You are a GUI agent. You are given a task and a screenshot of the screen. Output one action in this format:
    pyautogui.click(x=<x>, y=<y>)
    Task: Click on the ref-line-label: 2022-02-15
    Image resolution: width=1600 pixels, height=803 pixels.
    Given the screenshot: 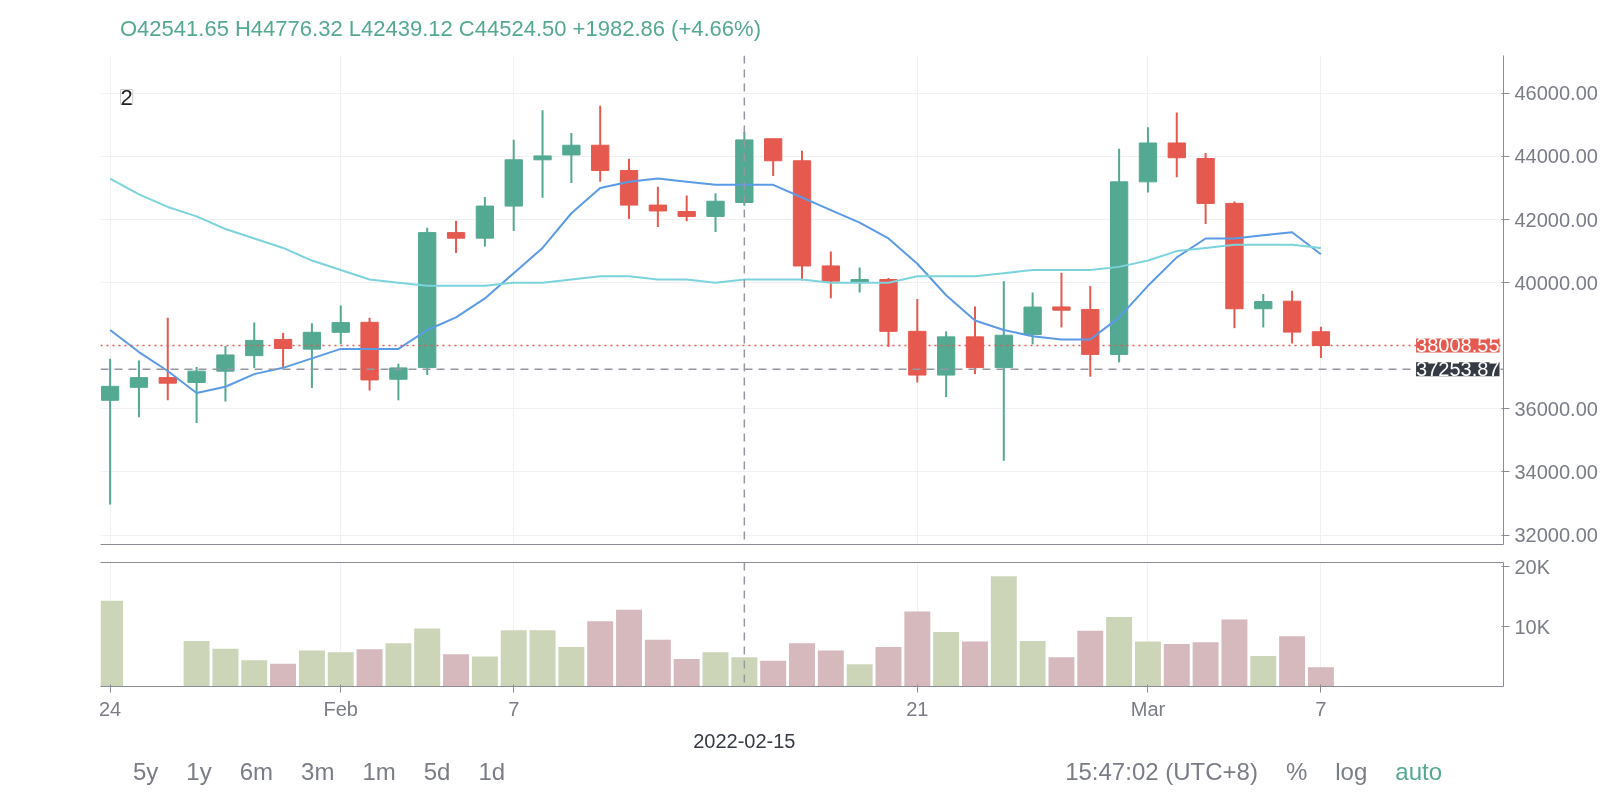 What is the action you would take?
    pyautogui.click(x=744, y=740)
    